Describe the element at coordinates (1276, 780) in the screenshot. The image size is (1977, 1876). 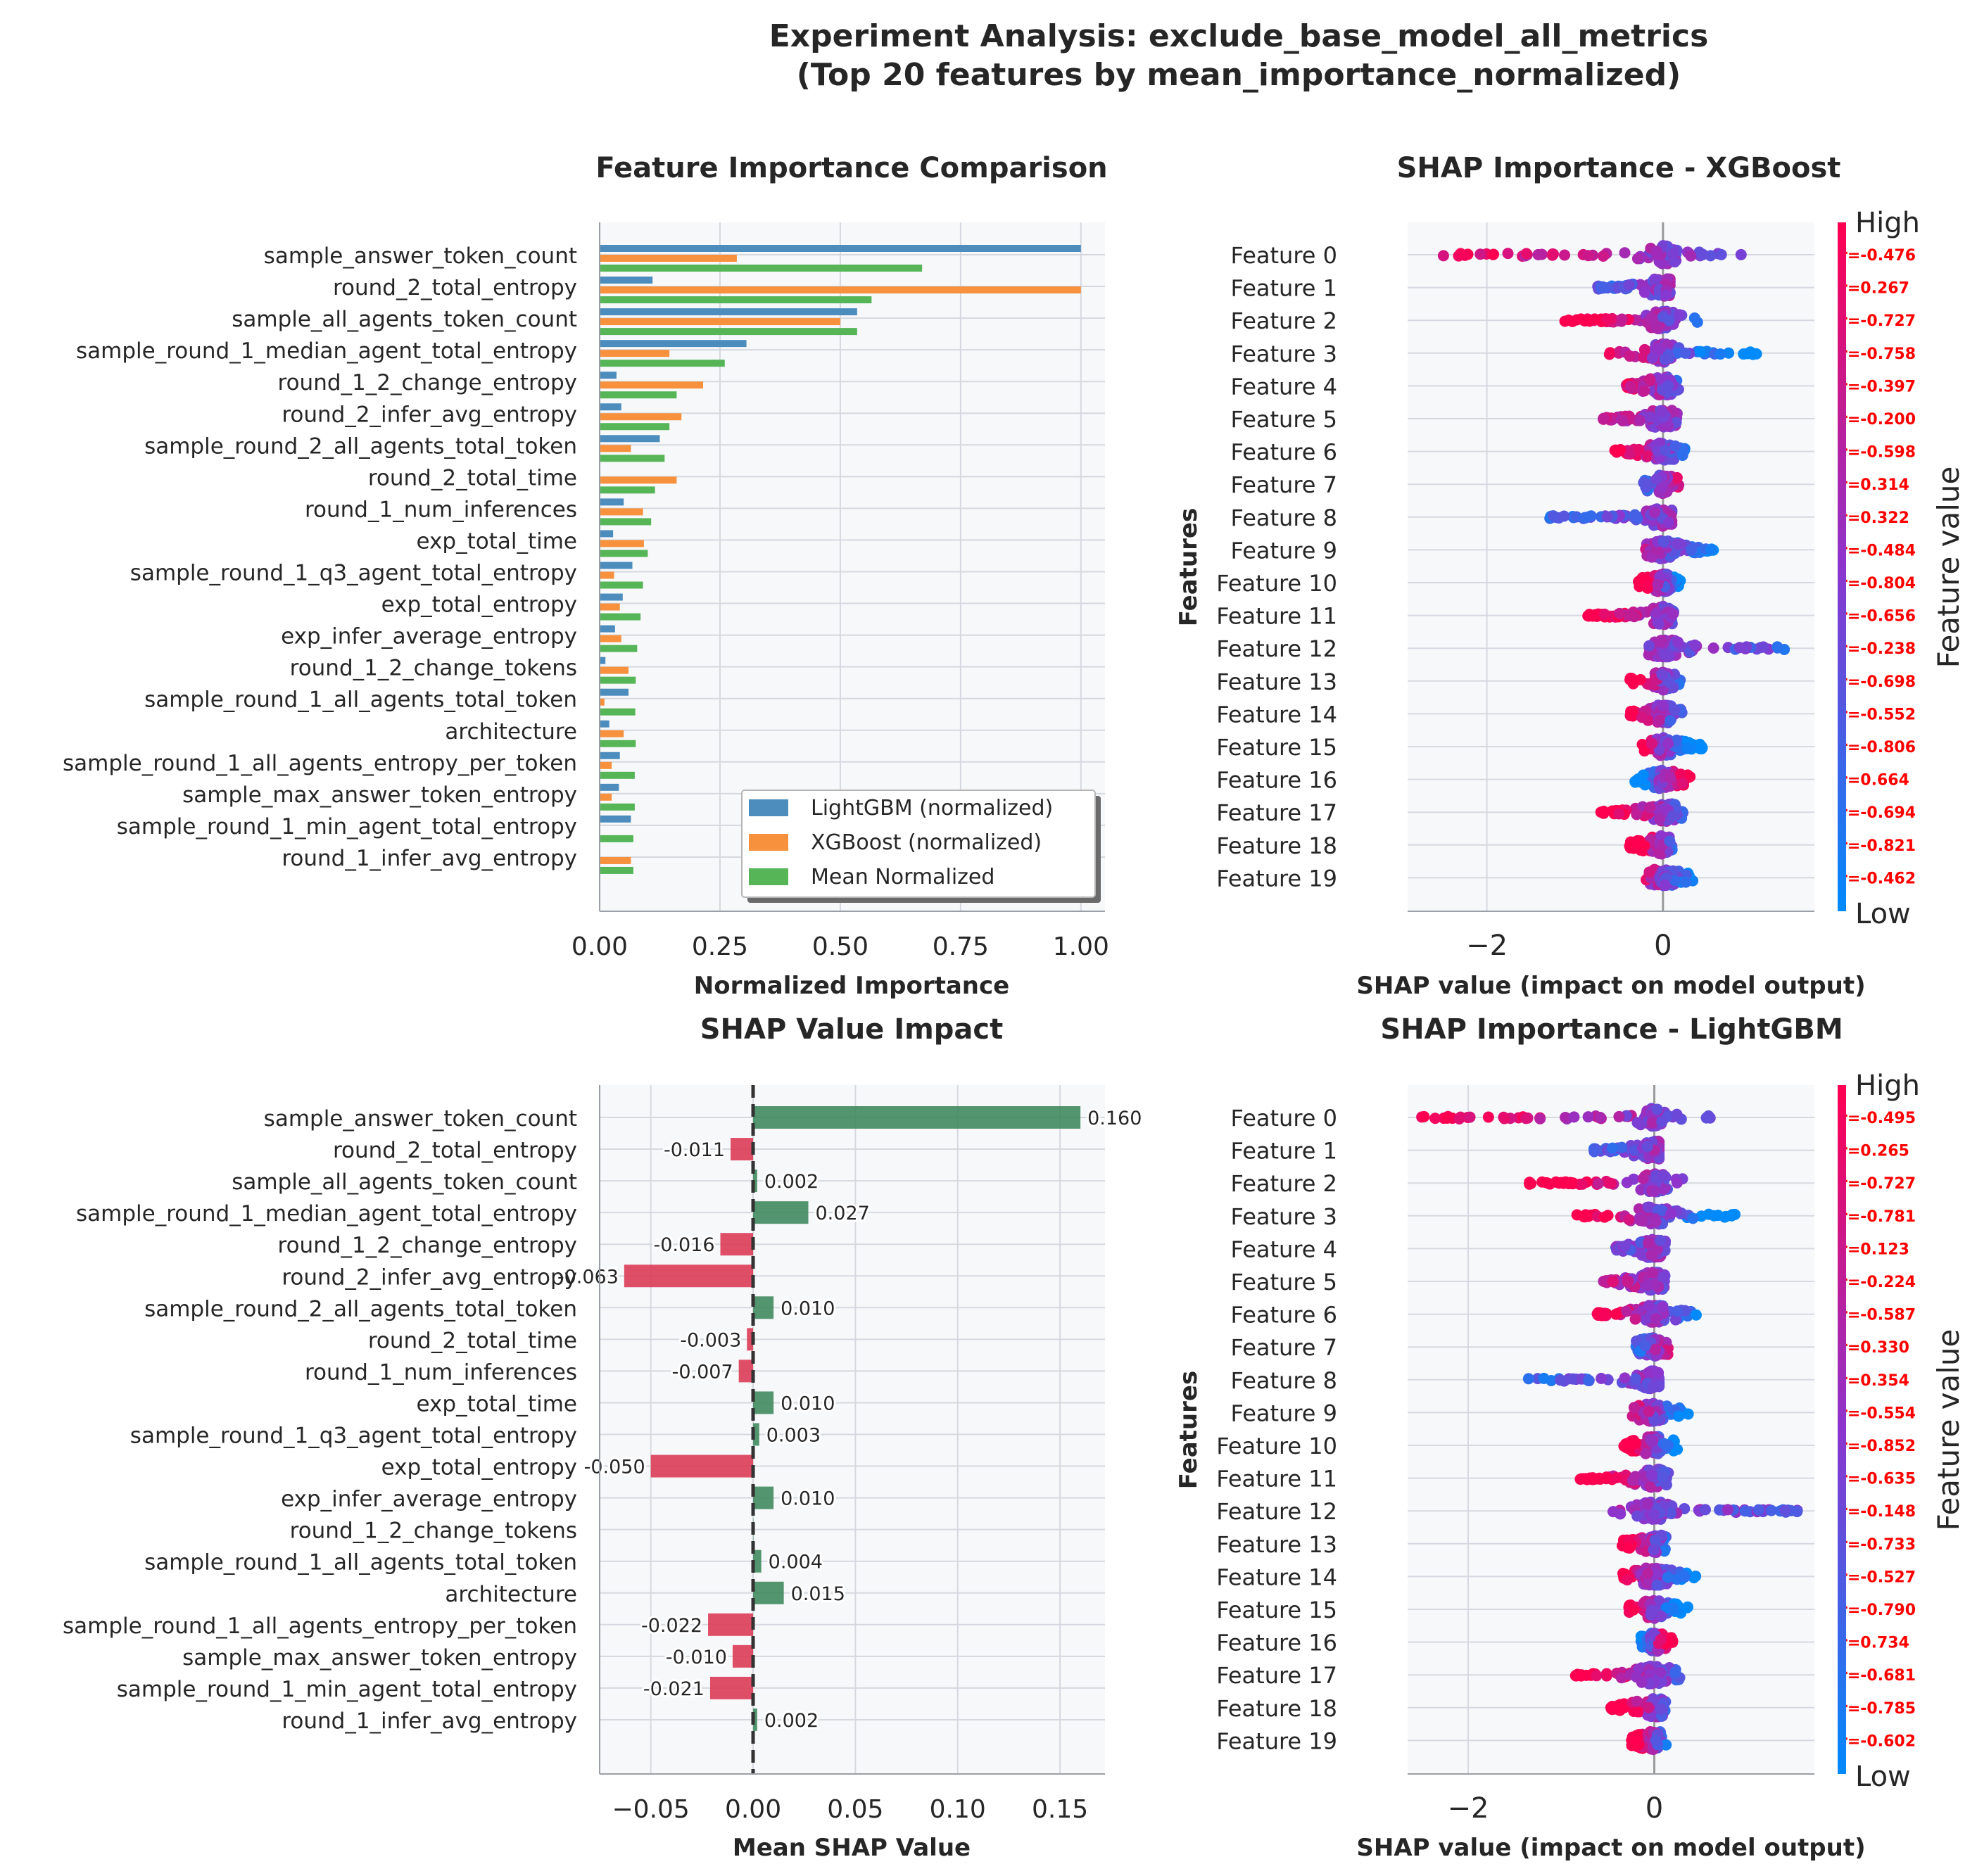
I see `shap-xgb-feature-label: Feature 16` at that location.